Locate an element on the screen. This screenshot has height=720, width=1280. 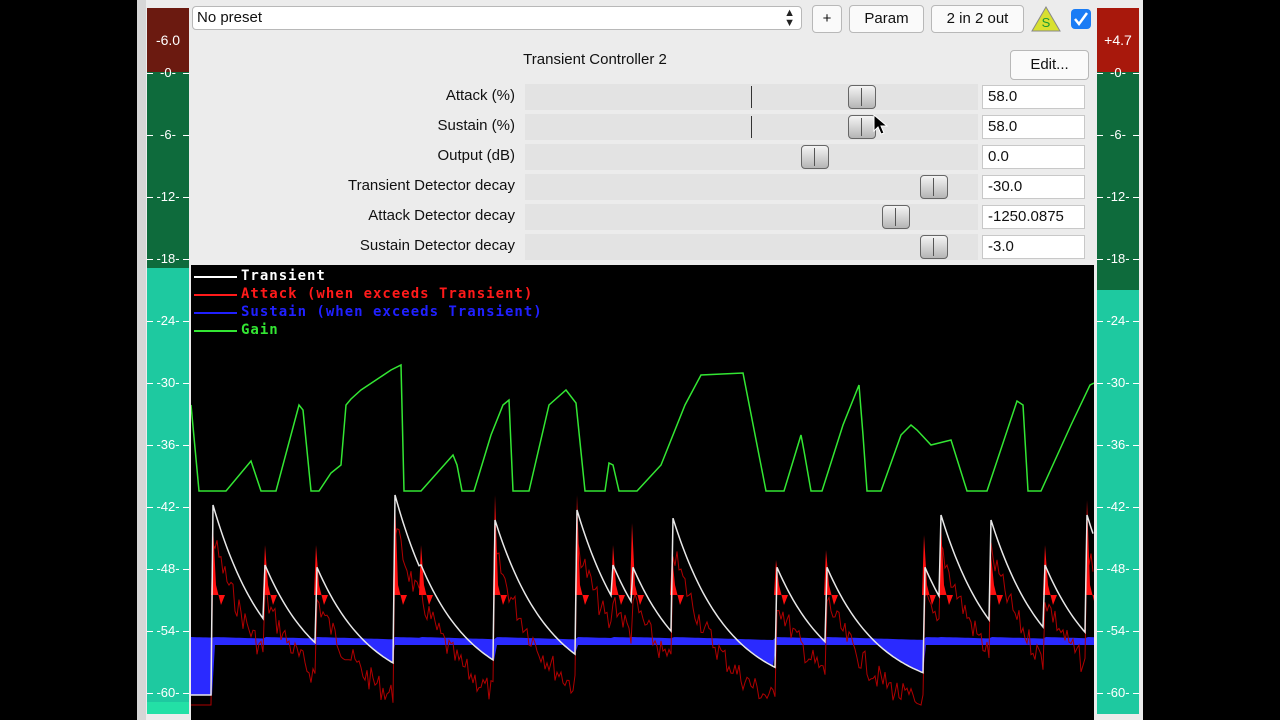
host-left-strip is located at coordinates (141, 360).